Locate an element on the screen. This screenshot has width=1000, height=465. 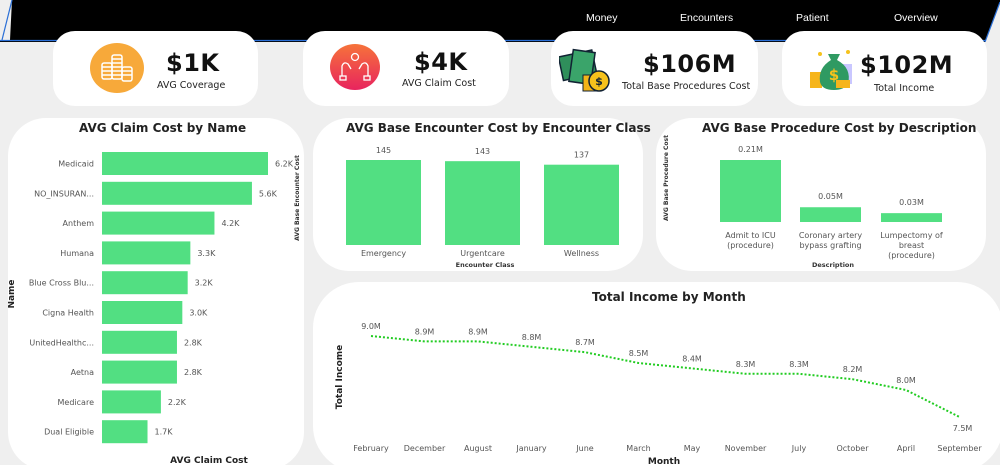
cash-icon: $ is located at coordinates (584, 70).